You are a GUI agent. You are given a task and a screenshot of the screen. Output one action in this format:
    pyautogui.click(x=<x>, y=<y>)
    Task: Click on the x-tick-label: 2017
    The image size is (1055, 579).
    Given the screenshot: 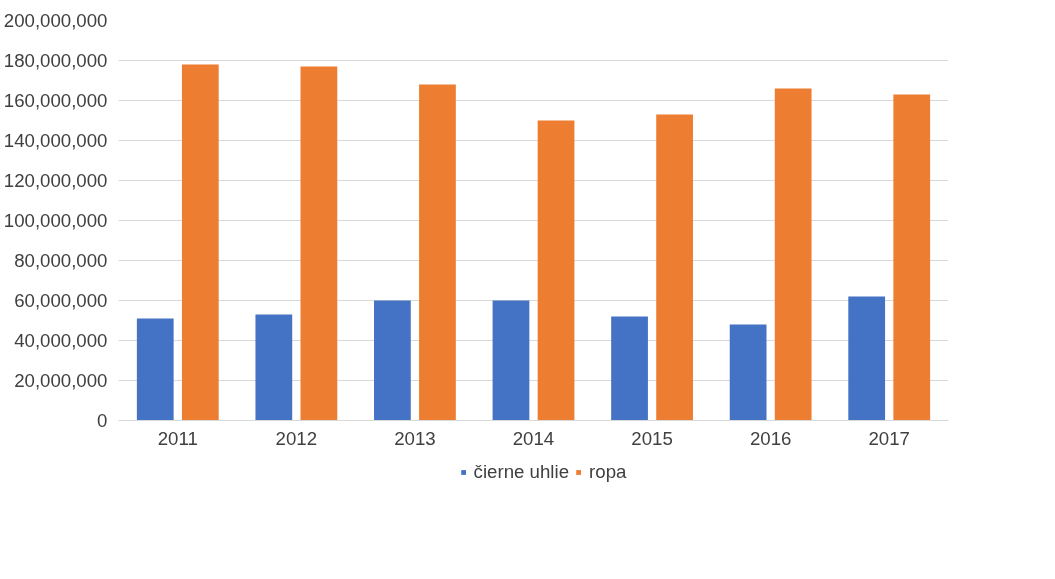 What is the action you would take?
    pyautogui.click(x=889, y=438)
    